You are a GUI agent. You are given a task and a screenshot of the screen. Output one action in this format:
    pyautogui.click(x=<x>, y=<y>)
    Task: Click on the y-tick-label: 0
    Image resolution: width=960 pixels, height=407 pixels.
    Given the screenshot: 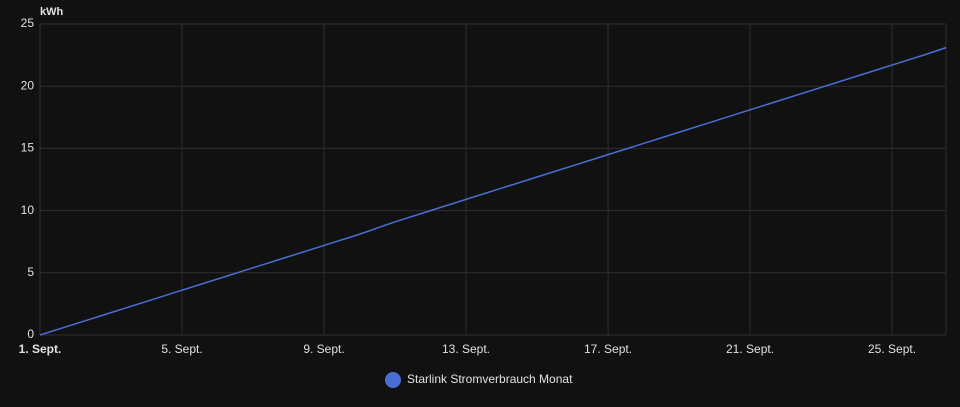 What is the action you would take?
    pyautogui.click(x=30, y=334)
    